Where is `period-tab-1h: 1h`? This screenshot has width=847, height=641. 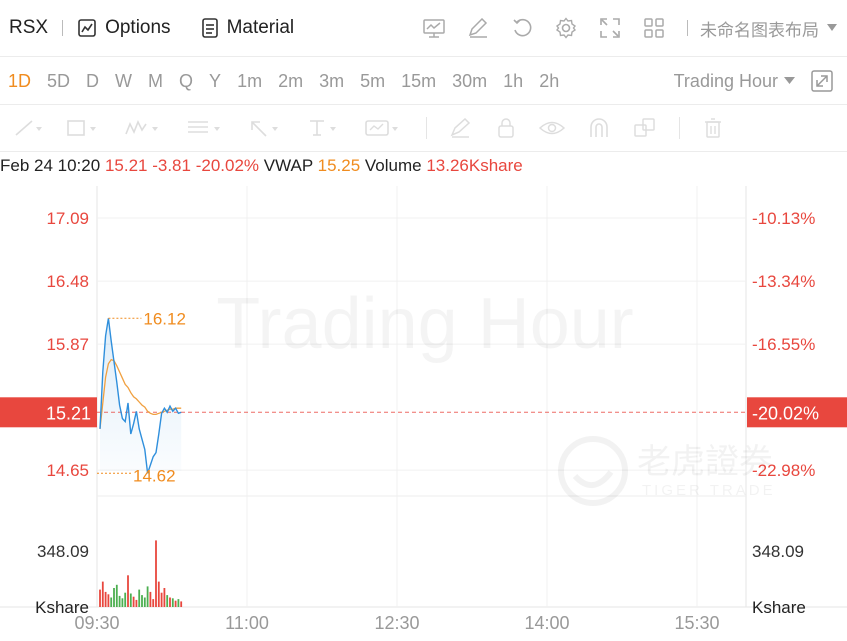
period-tab-1h: 1h is located at coordinates (513, 80).